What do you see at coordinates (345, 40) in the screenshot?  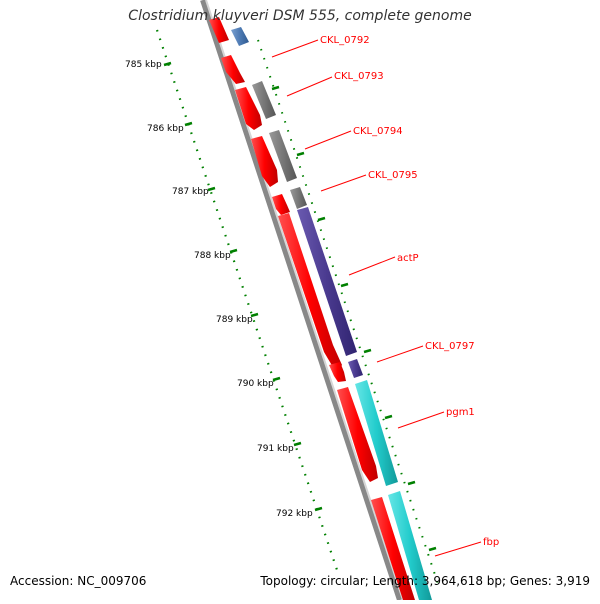 I see `gene-label: CKL_0792` at bounding box center [345, 40].